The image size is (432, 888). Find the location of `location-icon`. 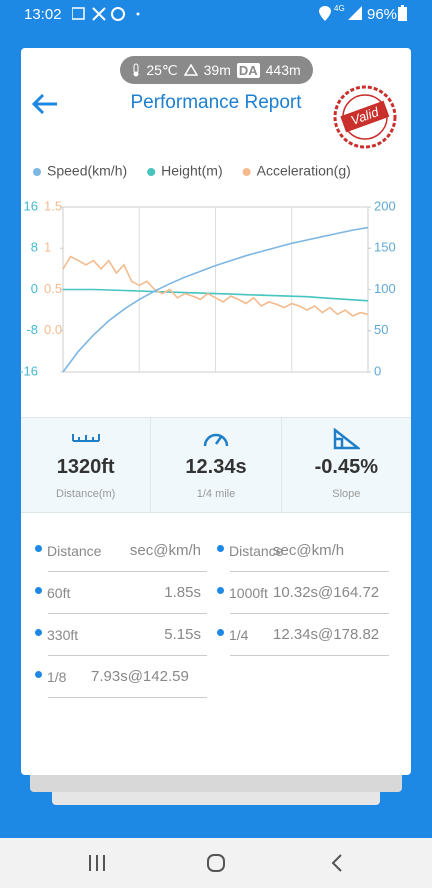

location-icon is located at coordinates (325, 13).